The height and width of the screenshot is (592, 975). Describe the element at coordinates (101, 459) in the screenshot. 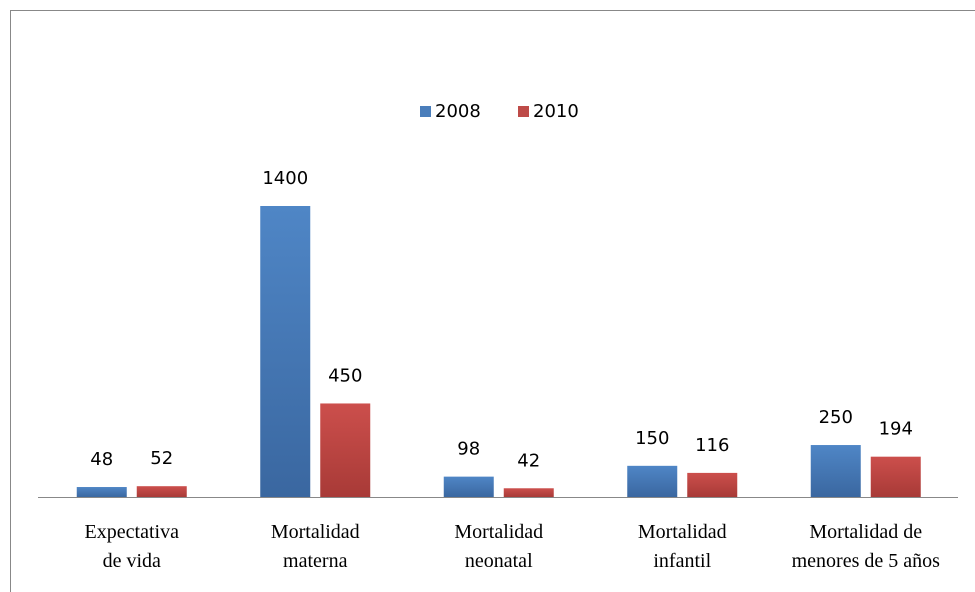

I see `data-label: 48` at that location.